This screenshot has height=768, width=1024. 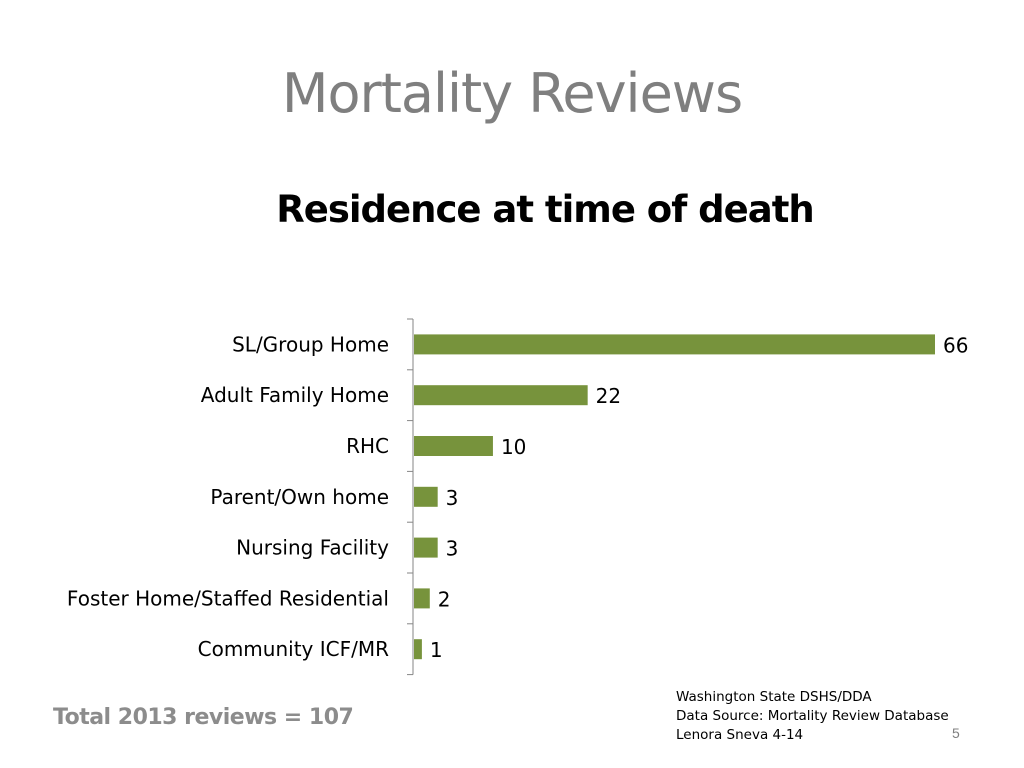 I want to click on data-label: 10, so click(x=513, y=447).